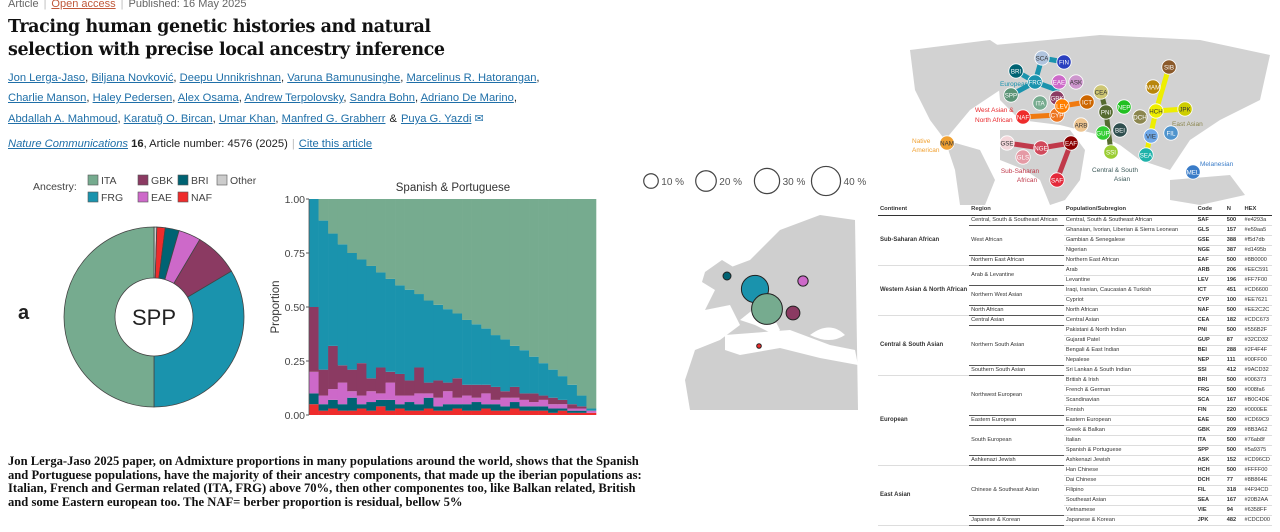 Image resolution: width=1280 pixels, height=532 pixels. What do you see at coordinates (1140, 117) in the screenshot?
I see `population-node-dch: DCH` at bounding box center [1140, 117].